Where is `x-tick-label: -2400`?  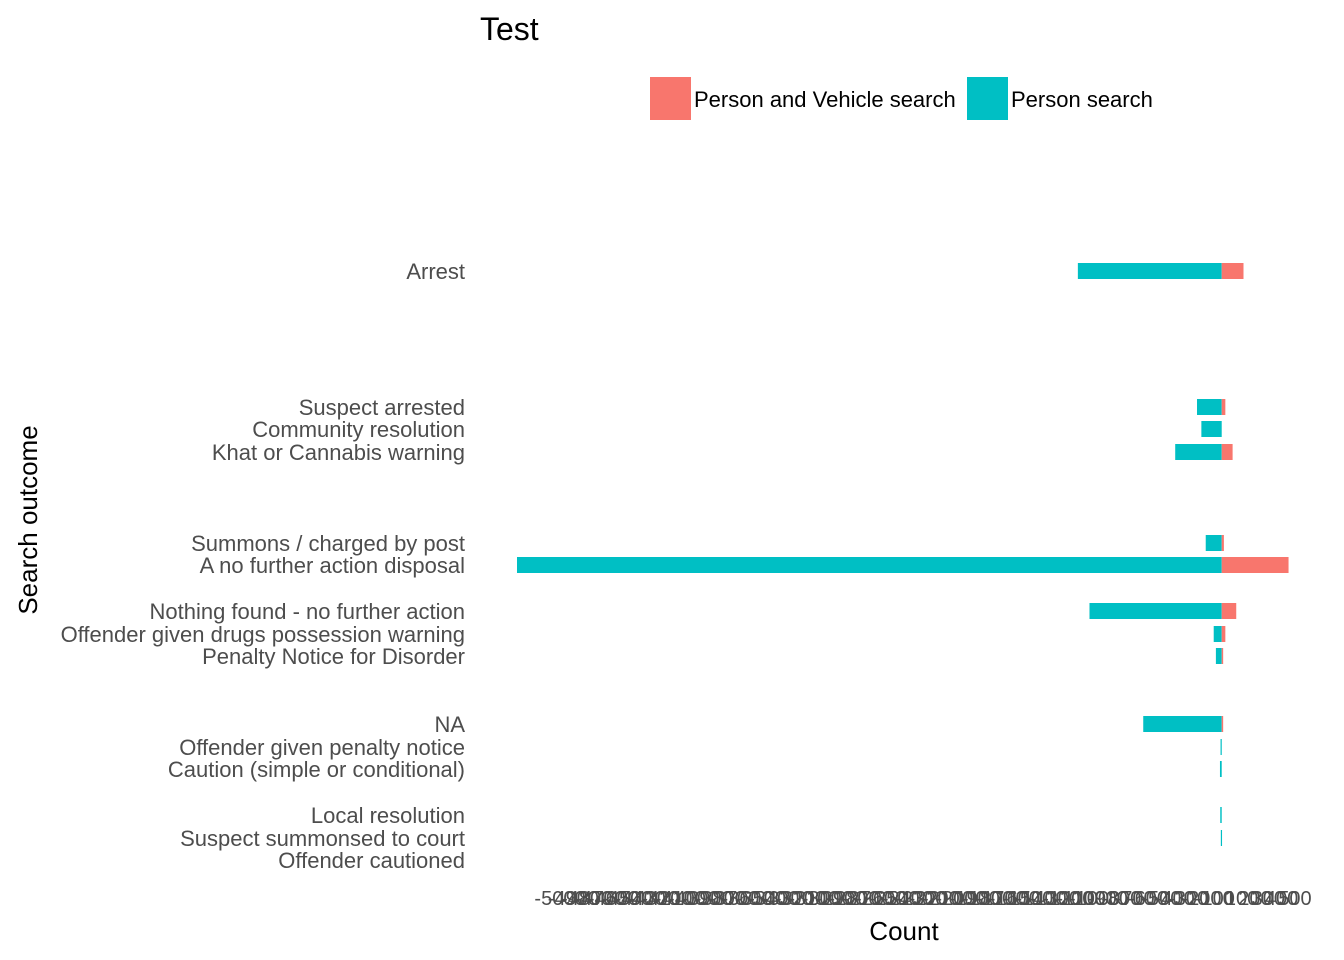 x-tick-label: -2400 is located at coordinates (907, 899).